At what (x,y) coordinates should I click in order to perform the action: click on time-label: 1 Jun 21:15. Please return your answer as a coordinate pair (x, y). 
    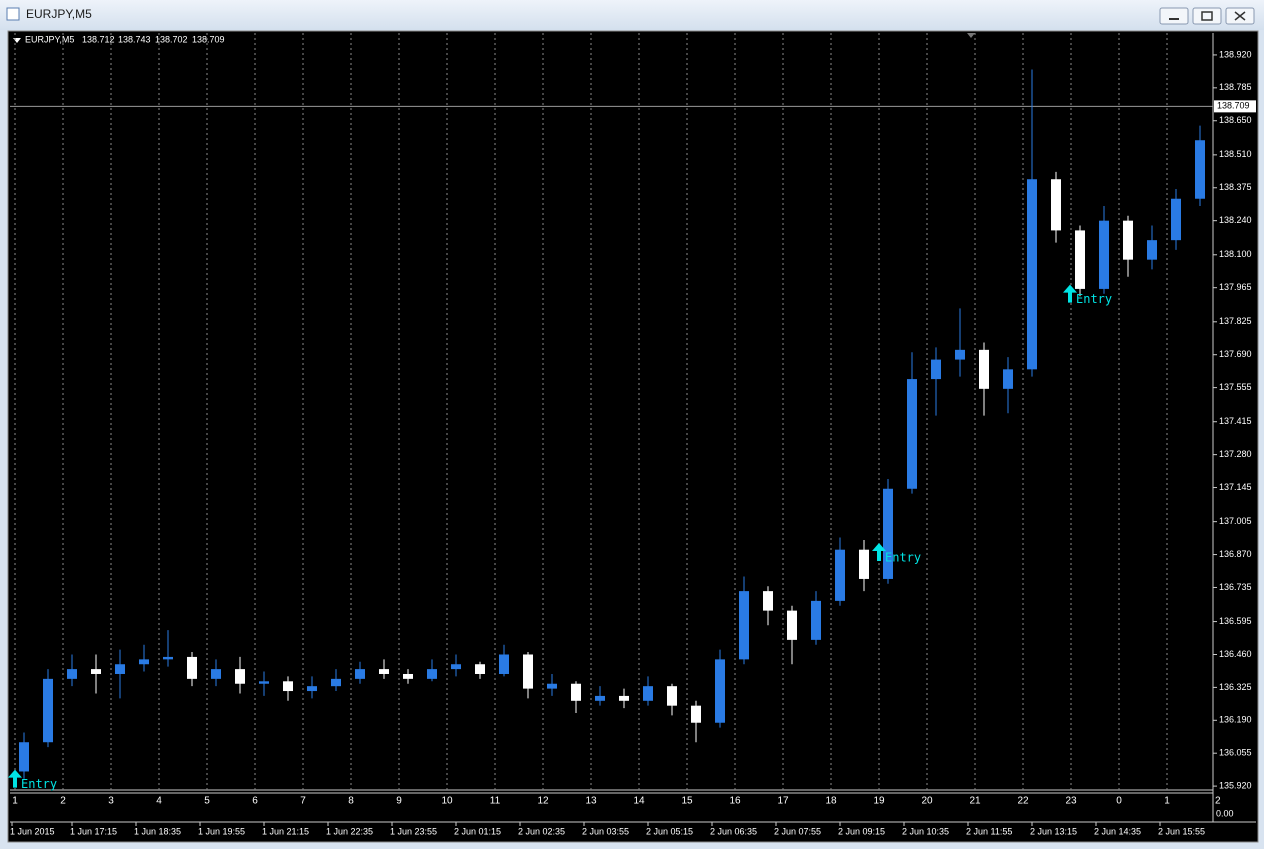
    Looking at the image, I should click on (285, 831).